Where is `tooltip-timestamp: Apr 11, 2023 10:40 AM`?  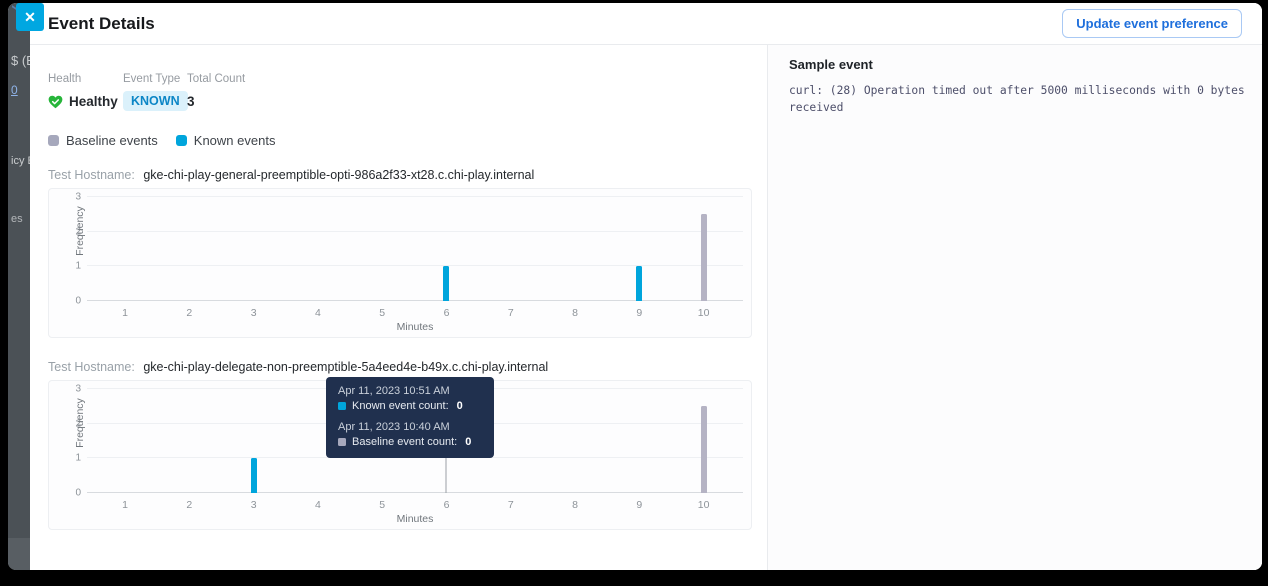 tooltip-timestamp: Apr 11, 2023 10:40 AM is located at coordinates (394, 427).